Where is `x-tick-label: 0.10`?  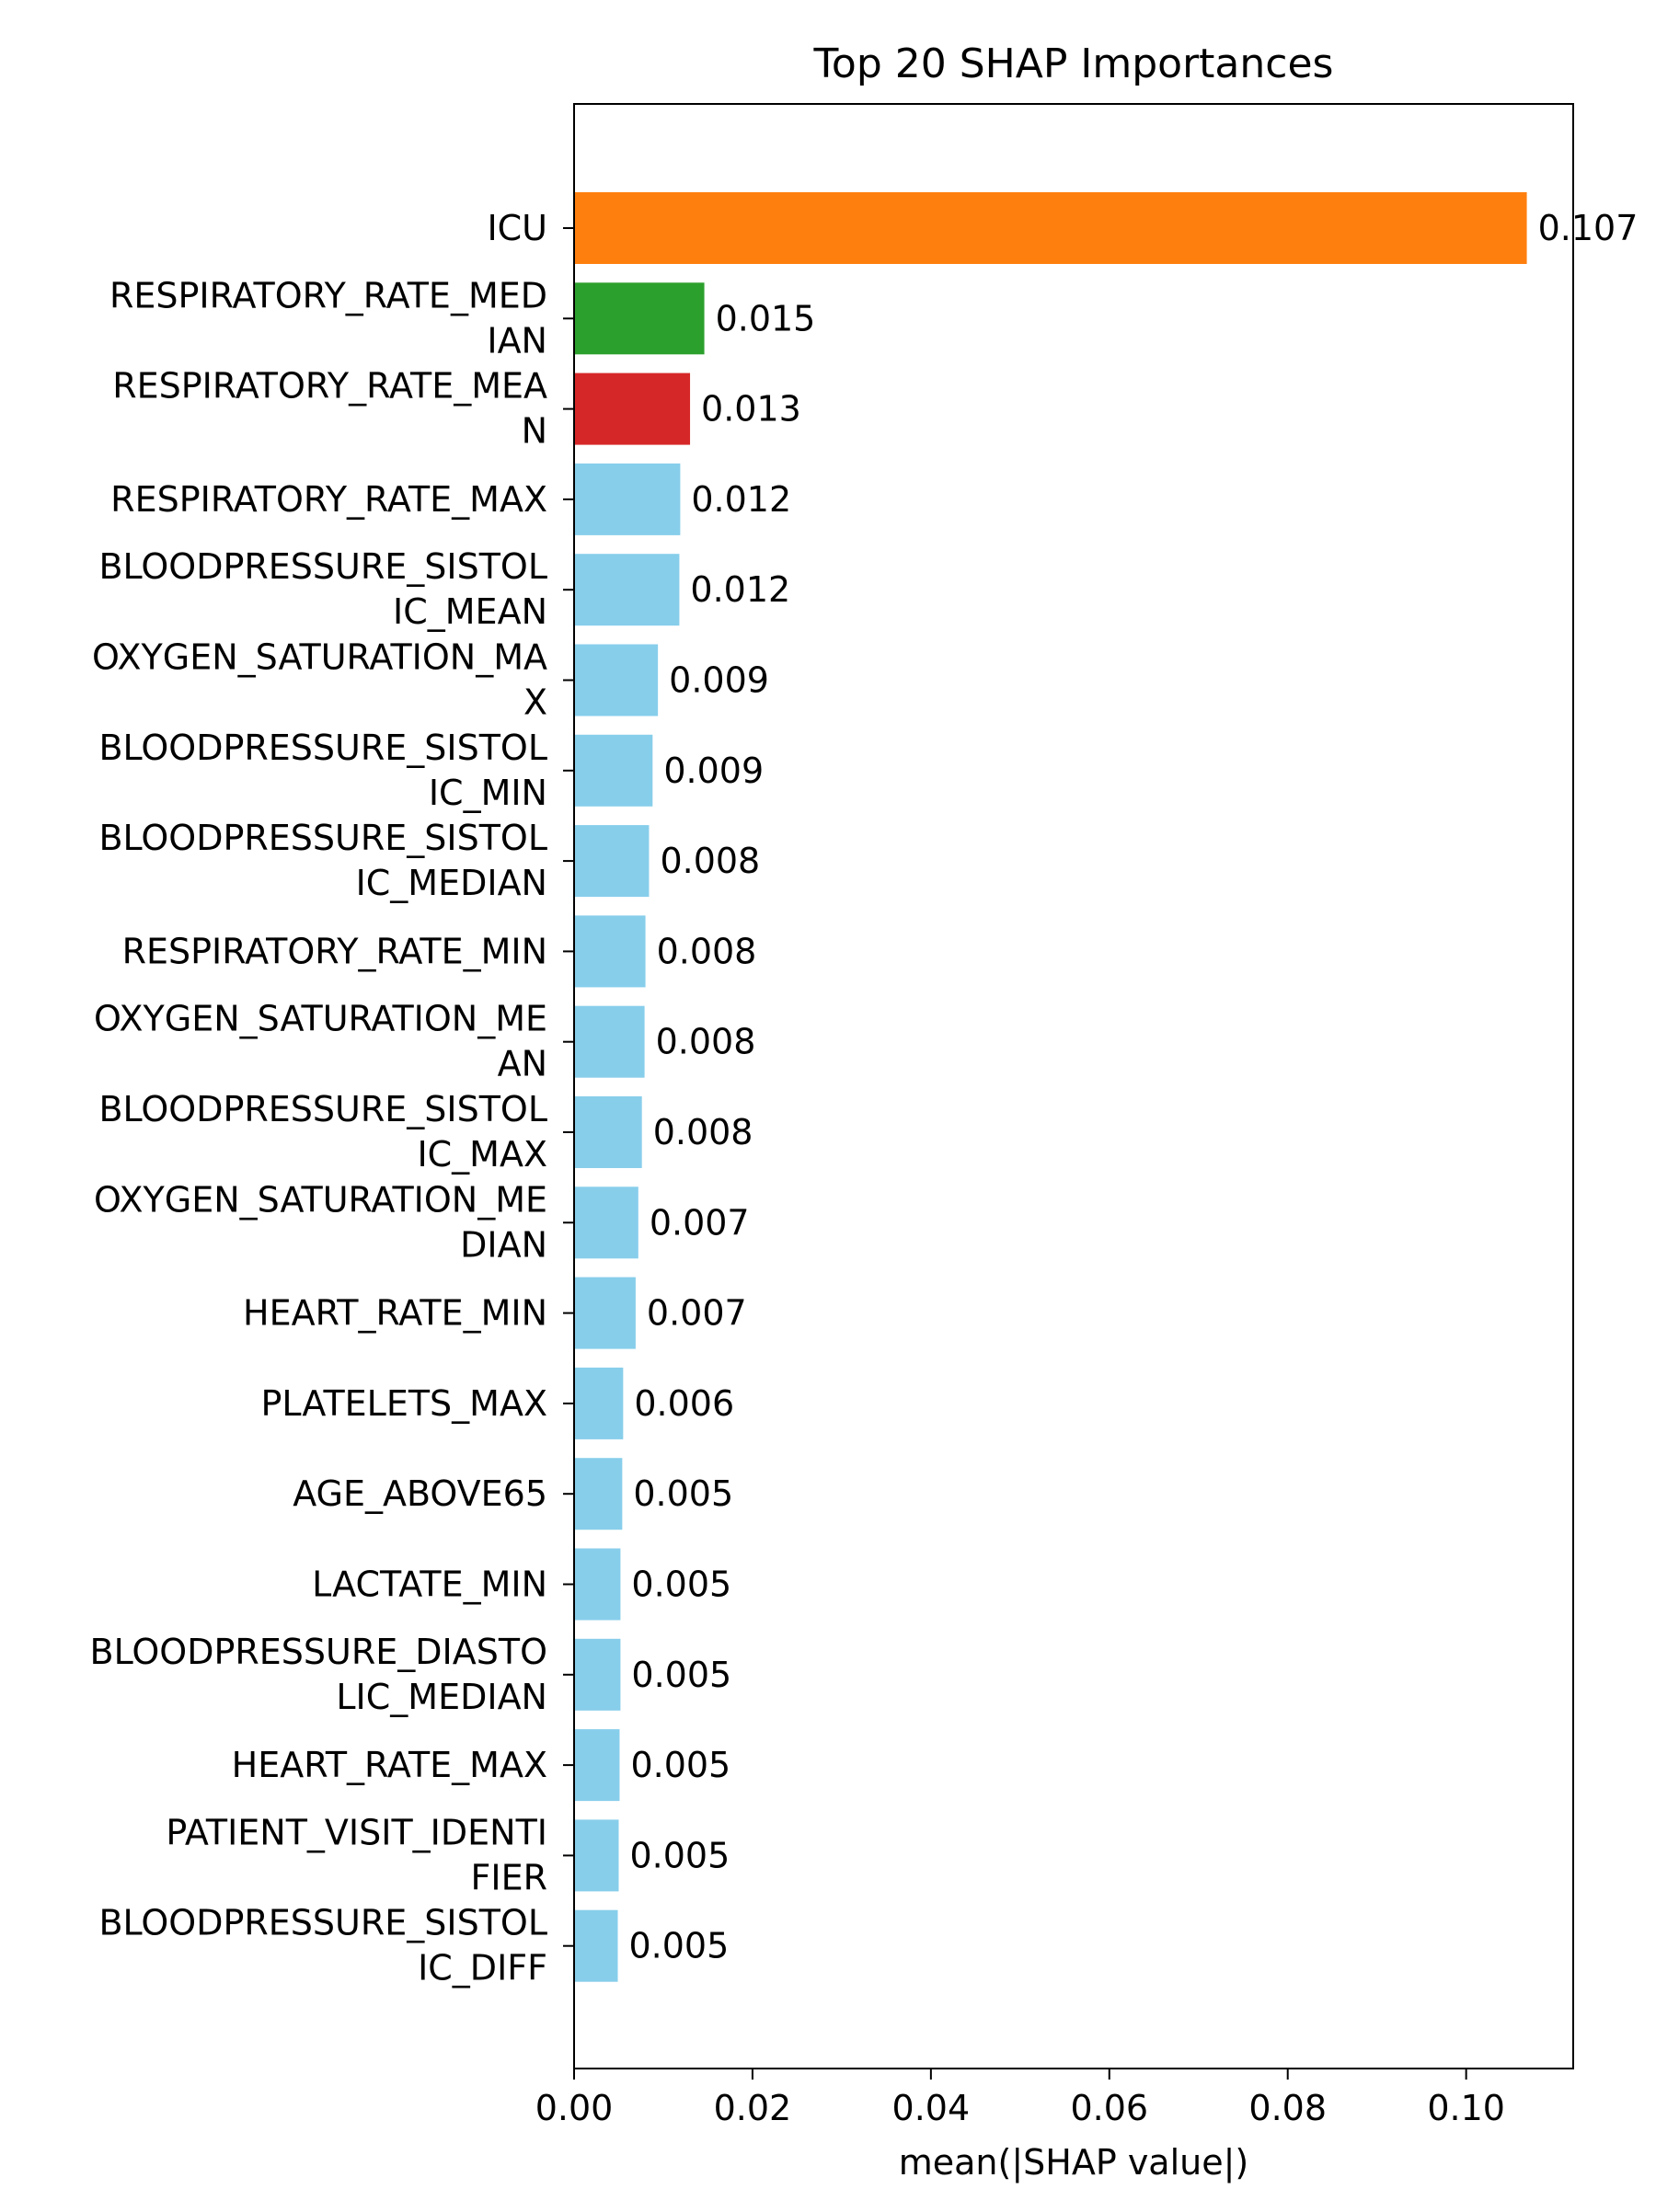 x-tick-label: 0.10 is located at coordinates (1466, 2108).